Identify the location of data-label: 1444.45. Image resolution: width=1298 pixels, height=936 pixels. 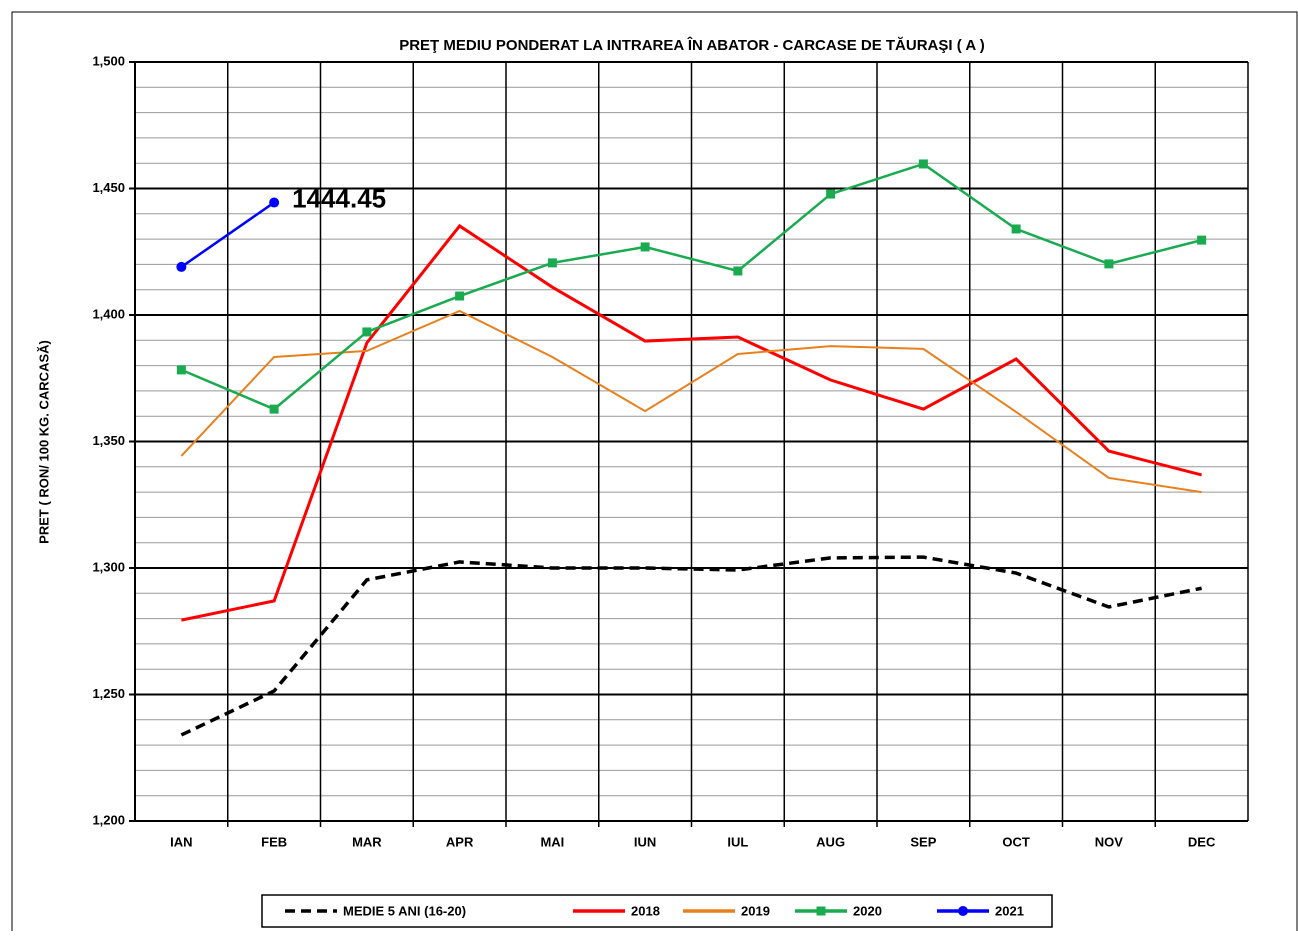
(339, 198).